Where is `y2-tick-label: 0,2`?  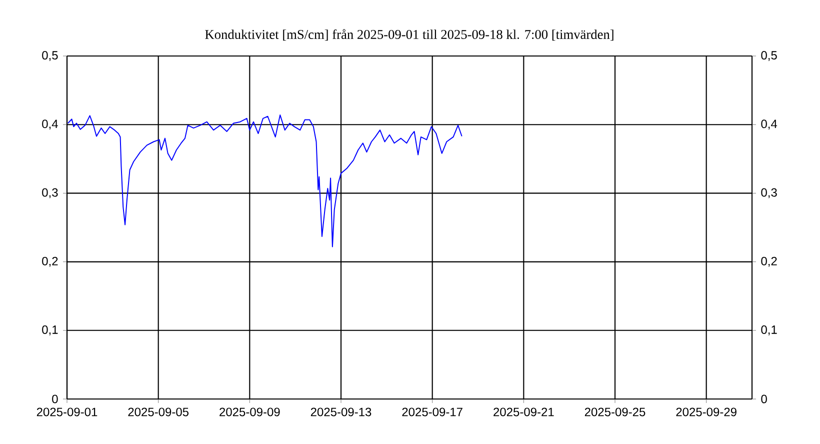
y2-tick-label: 0,2 is located at coordinates (769, 261).